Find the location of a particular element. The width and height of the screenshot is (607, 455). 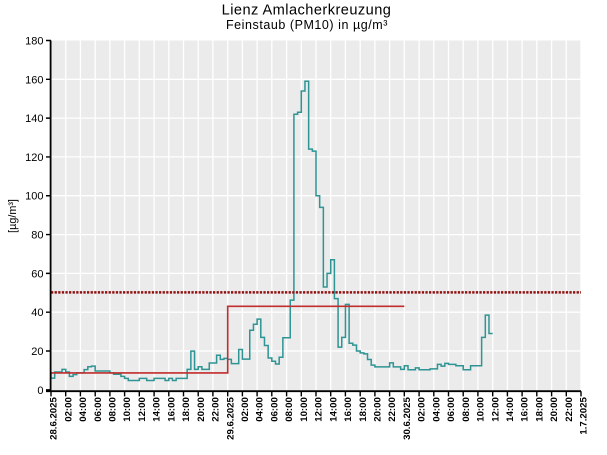

svg-text: [µg/m³] is located at coordinates (13, 216).